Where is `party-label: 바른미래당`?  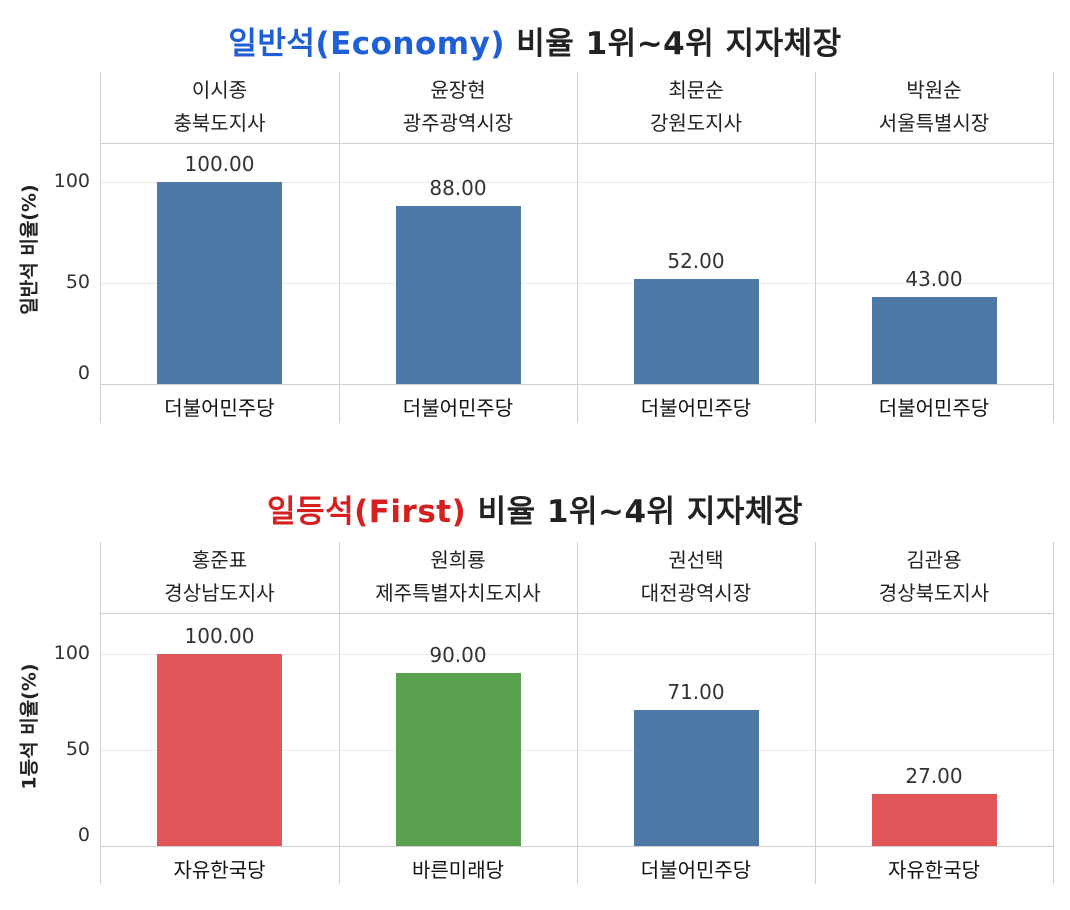 party-label: 바른미래당 is located at coordinates (458, 870).